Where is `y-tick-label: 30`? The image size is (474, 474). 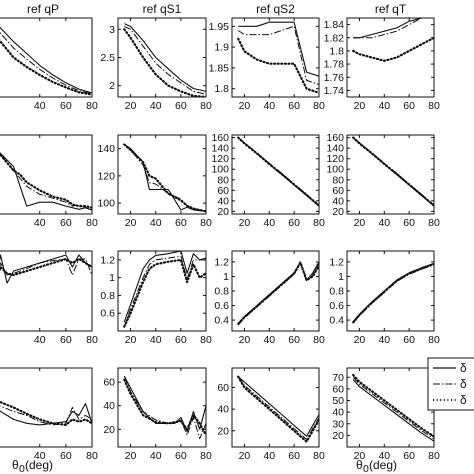
y-tick-label: 30 is located at coordinates (338, 424).